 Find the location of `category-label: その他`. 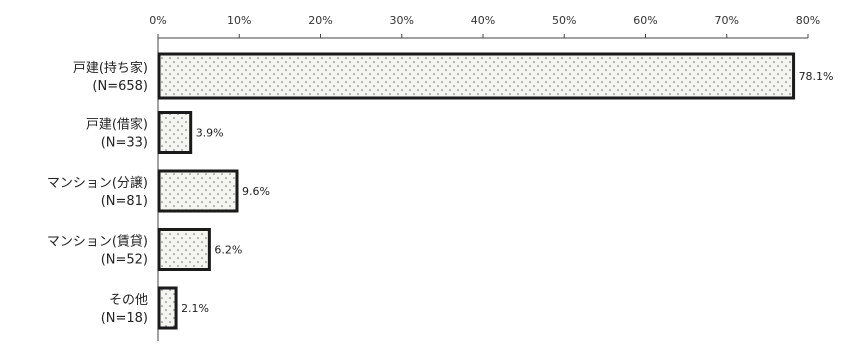

category-label: その他 is located at coordinates (128, 300).